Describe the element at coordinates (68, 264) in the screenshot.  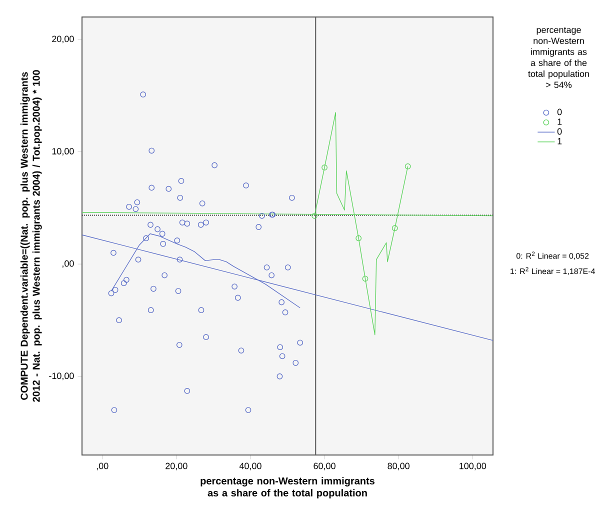
I see `y-tick-label: ,00` at that location.